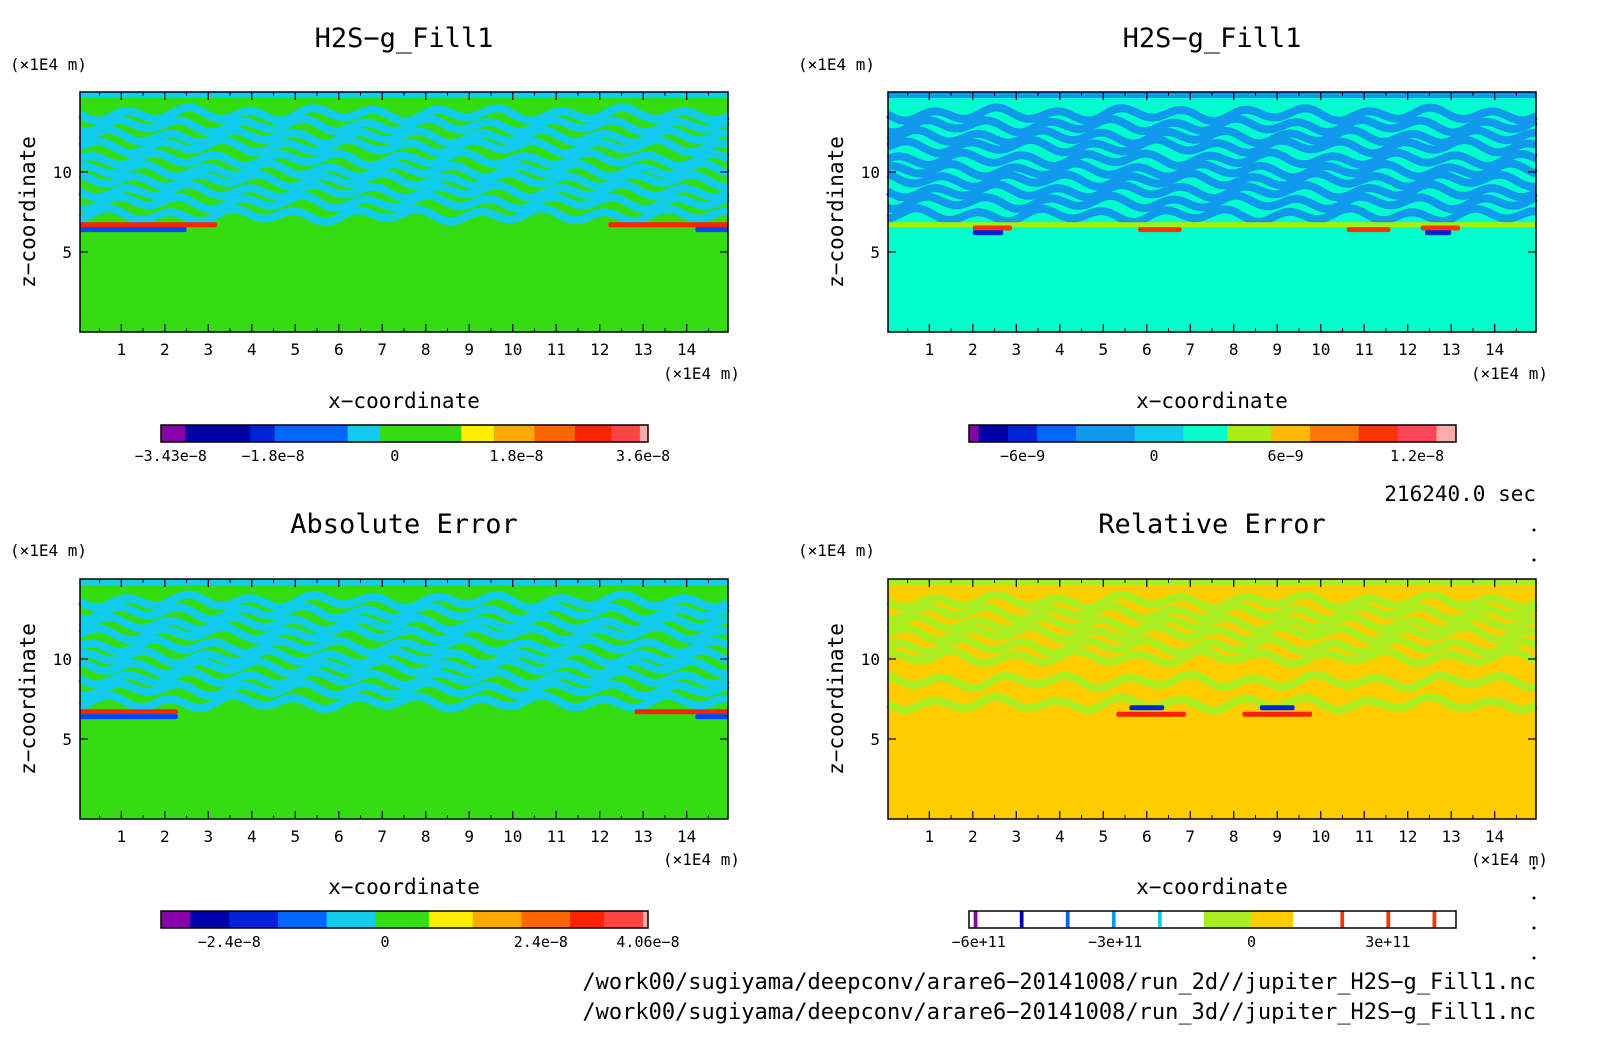 This screenshot has width=1604, height=1054. Describe the element at coordinates (1212, 887) in the screenshot. I see `x-axis-label: x−coordinate` at that location.